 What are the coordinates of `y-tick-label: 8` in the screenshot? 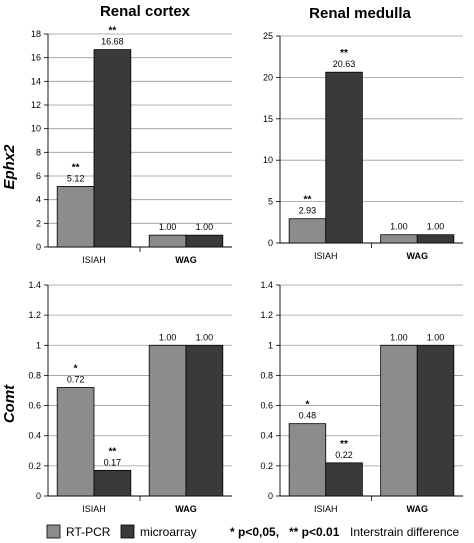 It's located at (38, 152).